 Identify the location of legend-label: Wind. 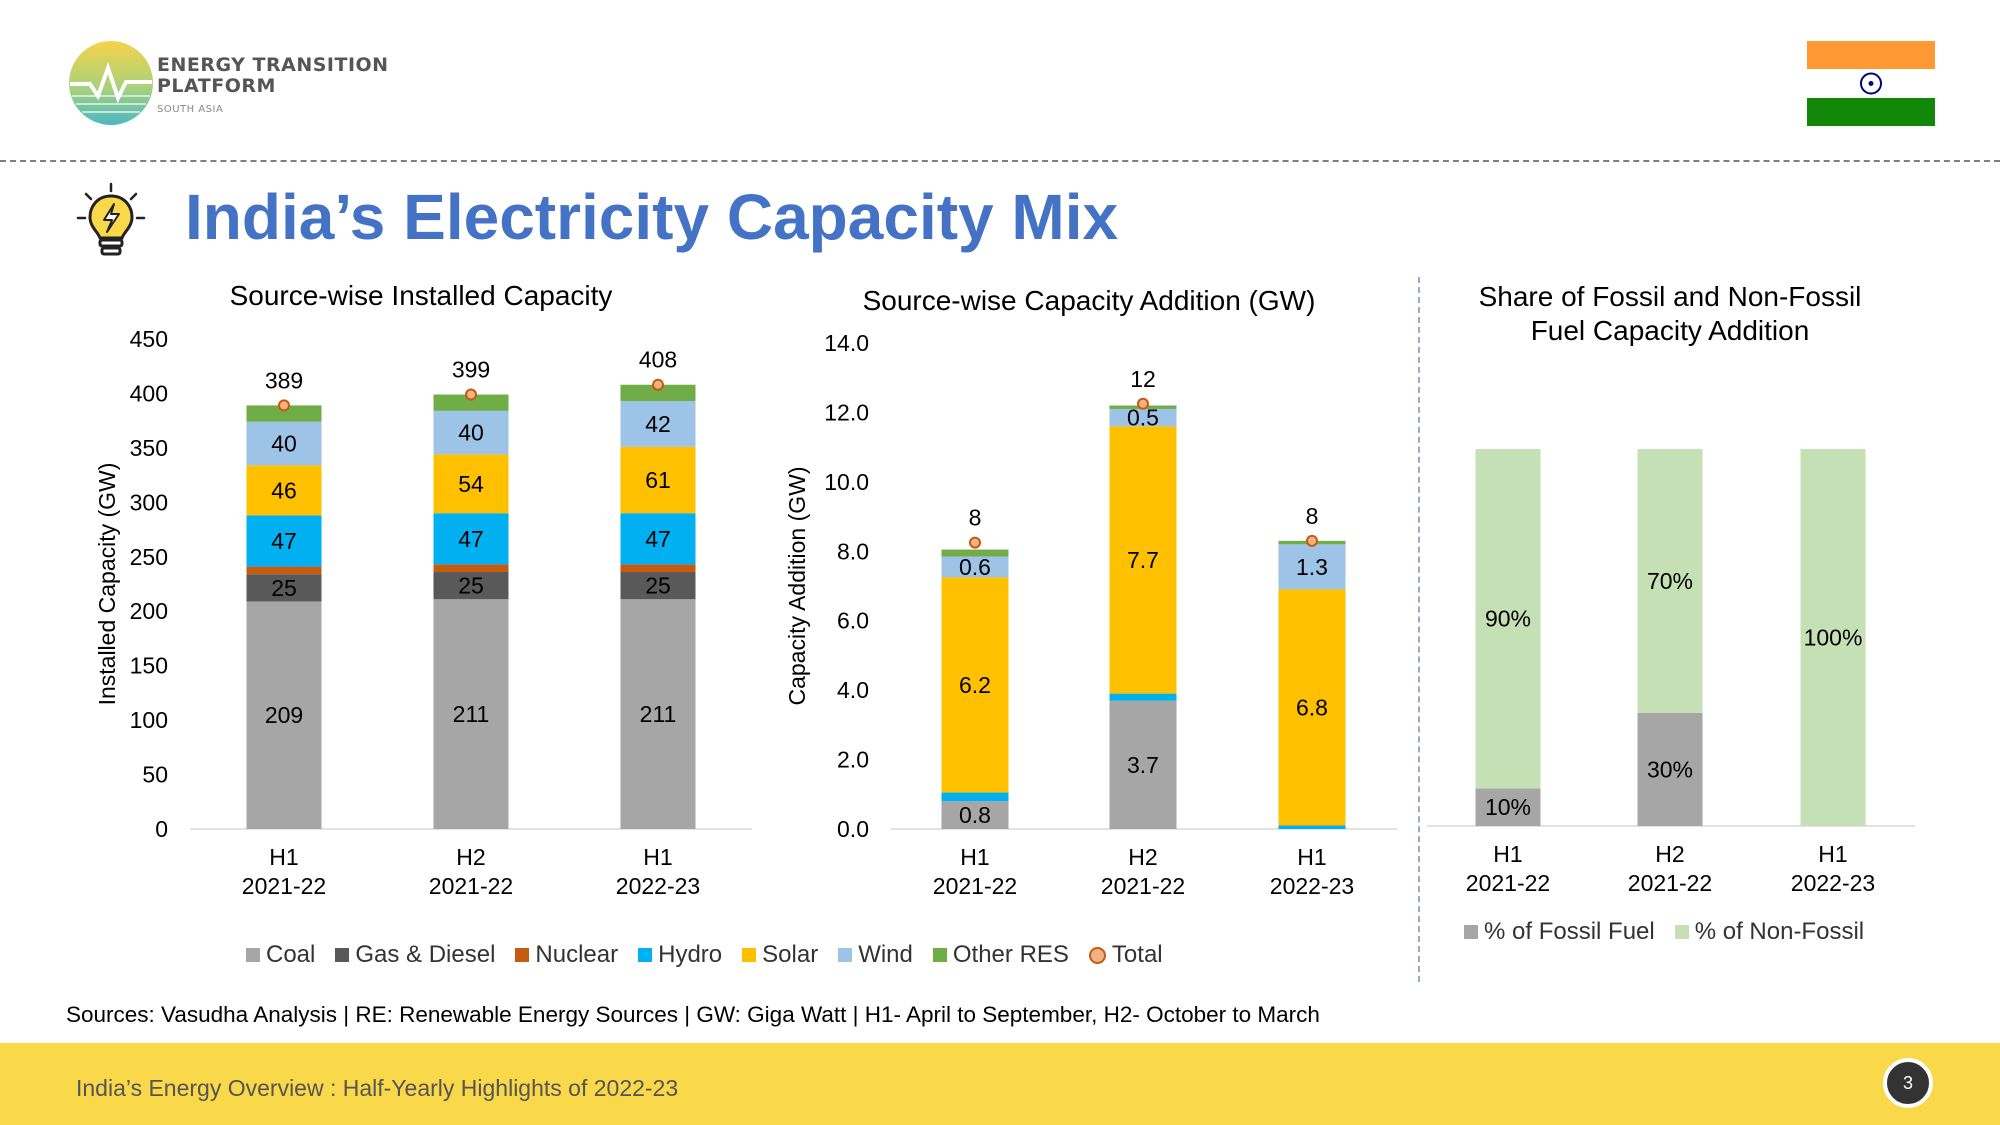
(885, 954).